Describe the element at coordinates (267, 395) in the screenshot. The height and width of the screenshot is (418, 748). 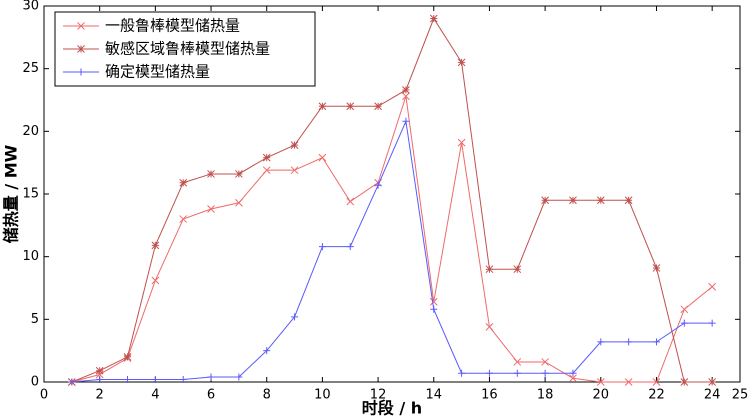
I see `x-tick-label: 8` at that location.